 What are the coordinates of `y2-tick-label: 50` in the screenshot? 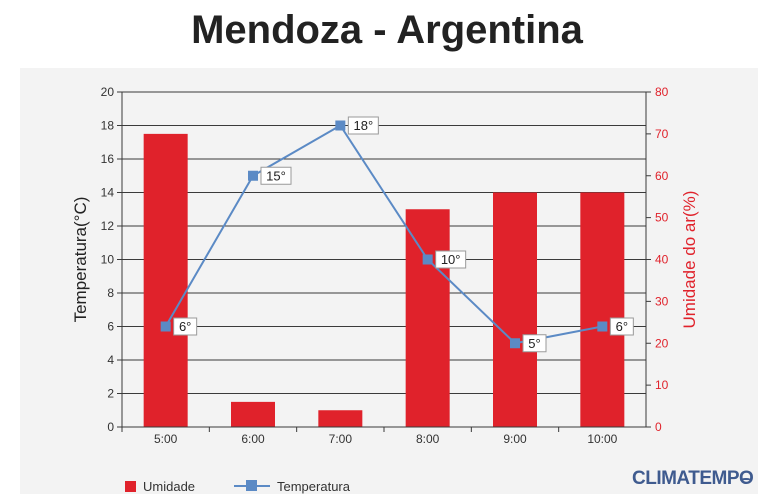 It's located at (662, 218).